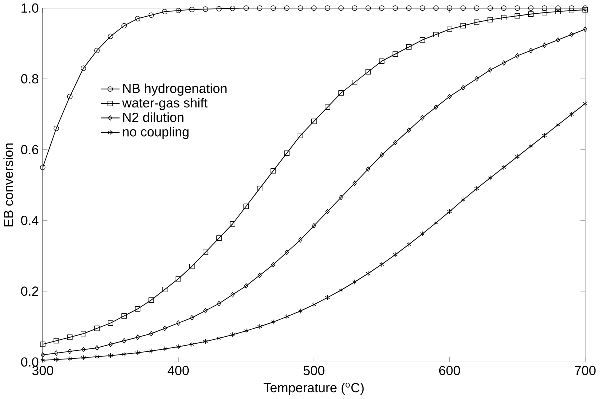  Describe the element at coordinates (175, 90) in the screenshot. I see `legend-label: NB hydrogenation` at that location.